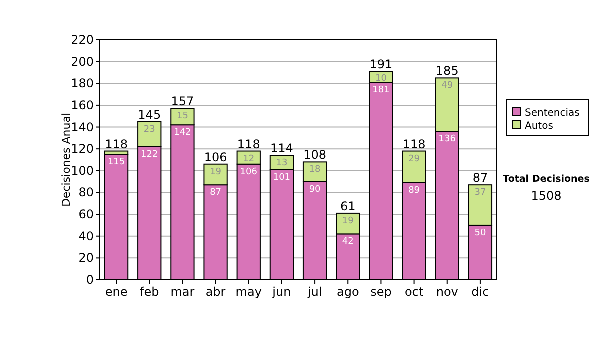 This screenshot has height=340, width=600. I want to click on total-label: 157, so click(182, 101).